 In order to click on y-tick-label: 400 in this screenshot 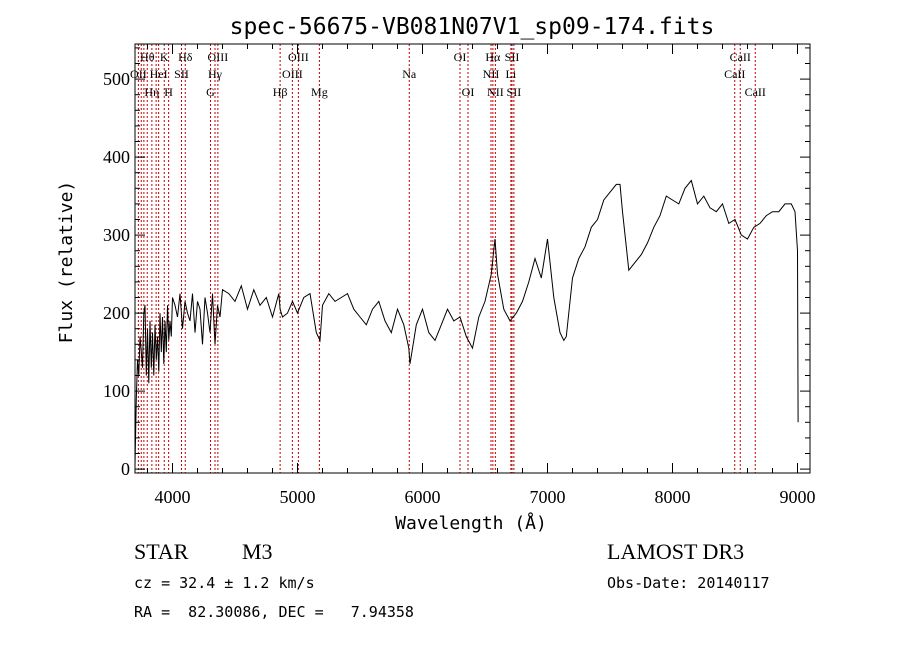, I will do `click(116, 157)`.